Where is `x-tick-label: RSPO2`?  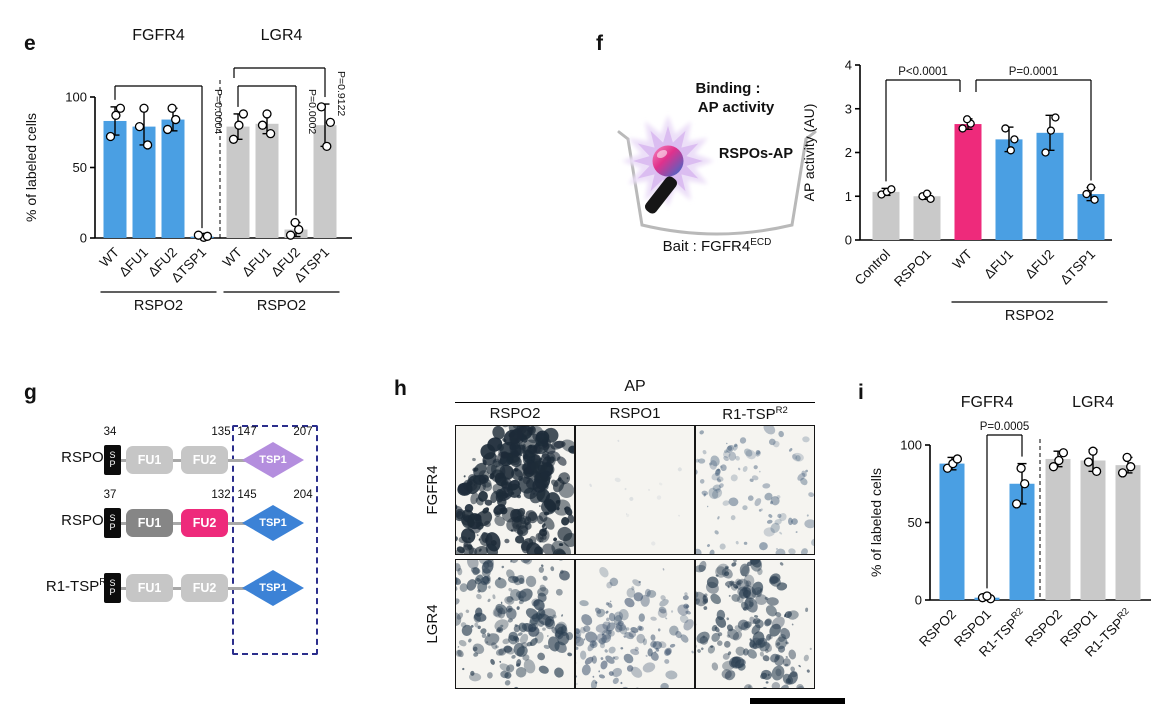
x-tick-label: RSPO2 is located at coordinates (1043, 628).